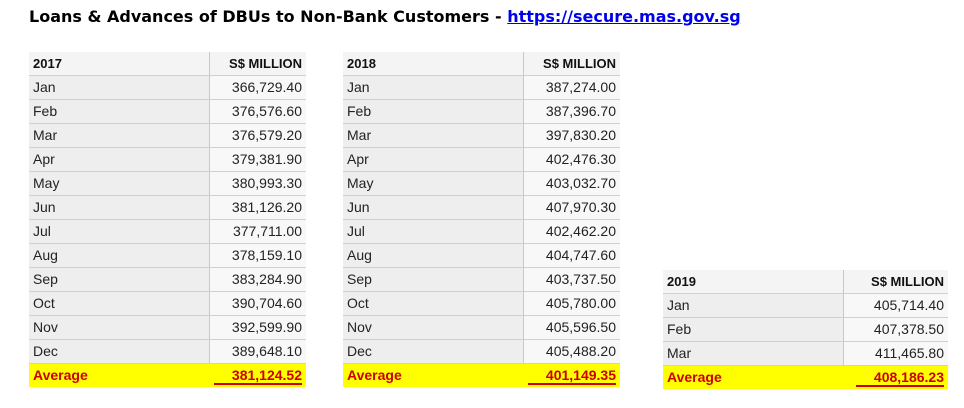 This screenshot has width=964, height=408. I want to click on average-value-value: 408,186.23, so click(899, 378).